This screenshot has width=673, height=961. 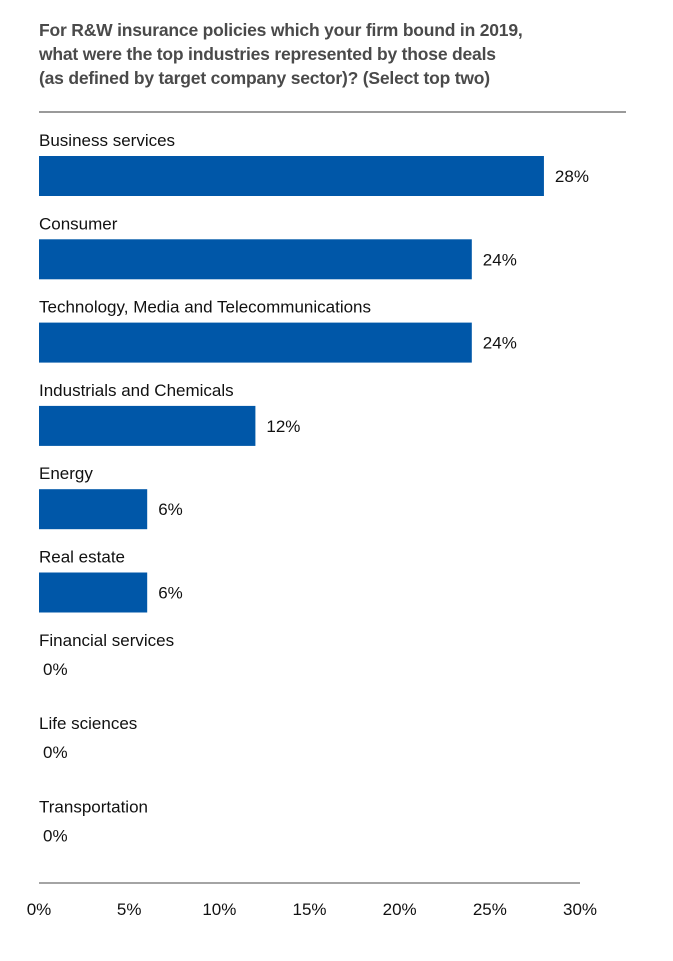 What do you see at coordinates (332, 112) in the screenshot?
I see `title-divider` at bounding box center [332, 112].